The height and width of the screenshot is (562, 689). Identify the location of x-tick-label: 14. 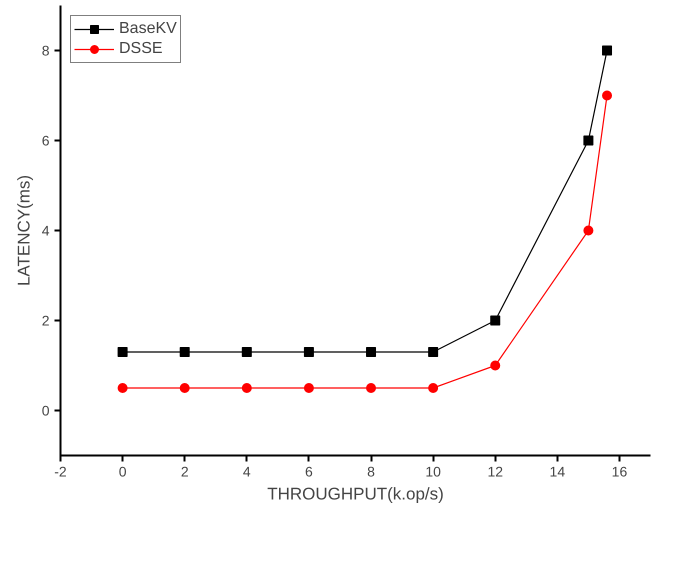
(558, 472).